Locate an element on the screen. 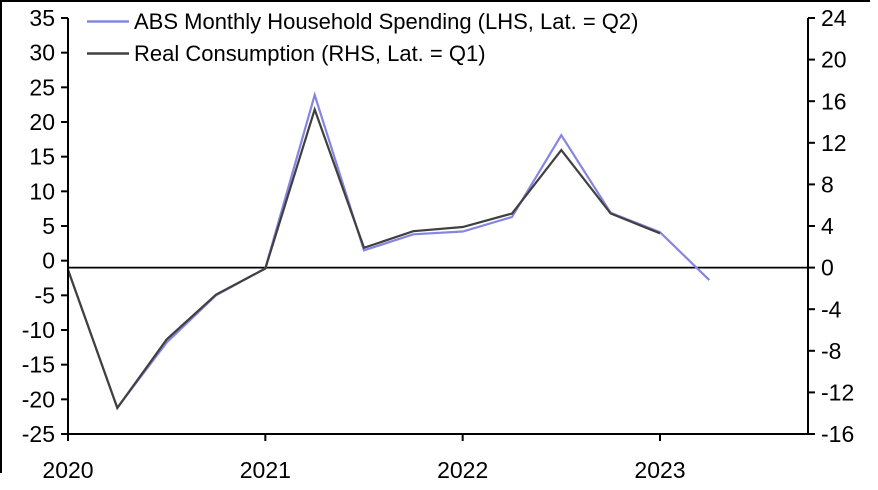 The image size is (878, 490). x-axis-tick-label: 2023 is located at coordinates (659, 470).